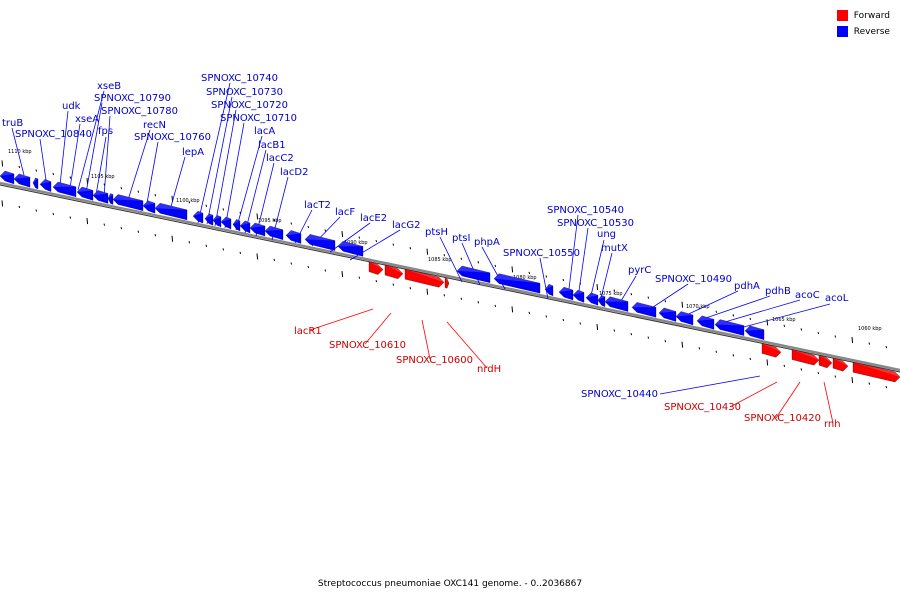 The width and height of the screenshot is (900, 600). I want to click on gene-label: lacD2, so click(294, 172).